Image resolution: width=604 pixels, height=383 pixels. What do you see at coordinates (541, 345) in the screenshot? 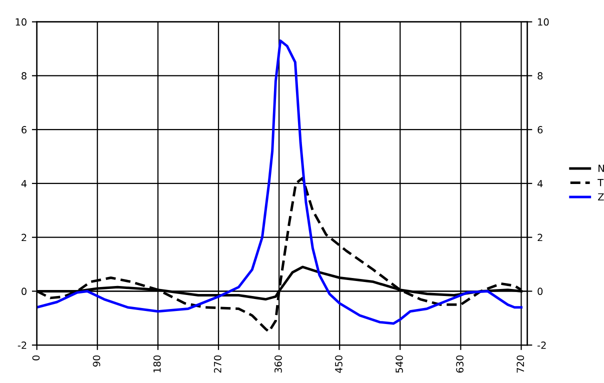
I see `y2-tick-label: -2` at bounding box center [541, 345].